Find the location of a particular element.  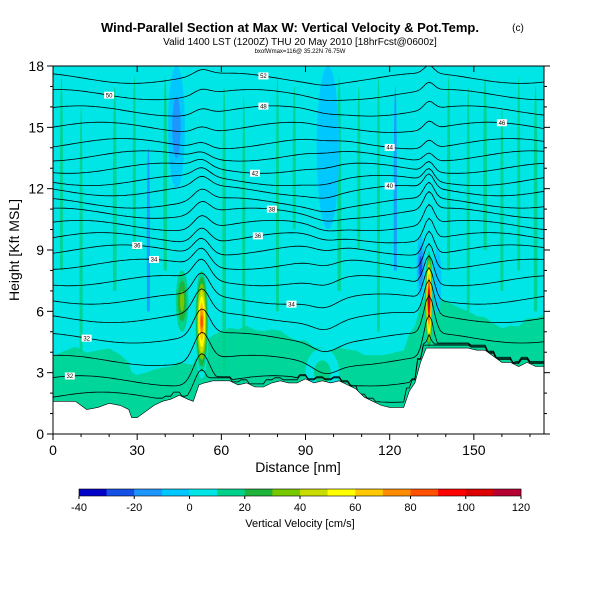

isentrope-label: 52 is located at coordinates (263, 77).